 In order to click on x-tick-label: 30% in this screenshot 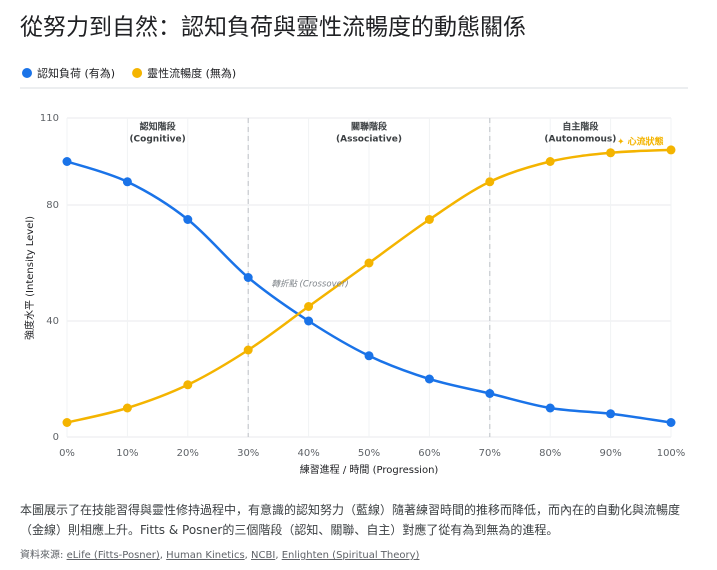, I will do `click(248, 453)`.